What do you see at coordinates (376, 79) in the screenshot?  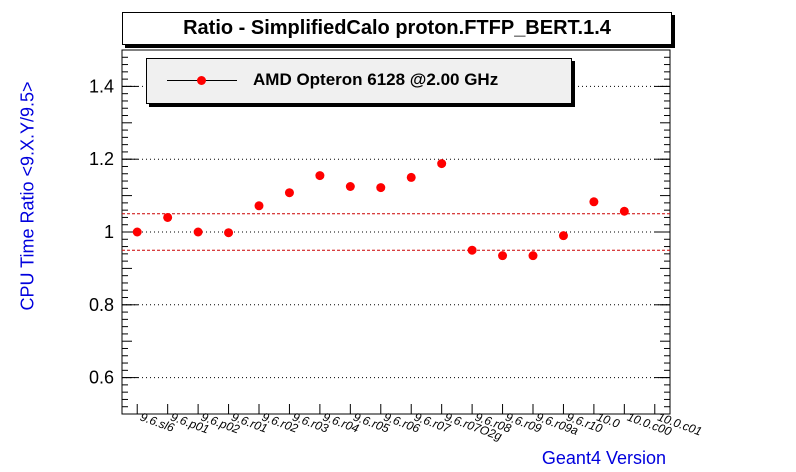 I see `legend-label: AMD Opteron 6128 @2.00 GHz` at bounding box center [376, 79].